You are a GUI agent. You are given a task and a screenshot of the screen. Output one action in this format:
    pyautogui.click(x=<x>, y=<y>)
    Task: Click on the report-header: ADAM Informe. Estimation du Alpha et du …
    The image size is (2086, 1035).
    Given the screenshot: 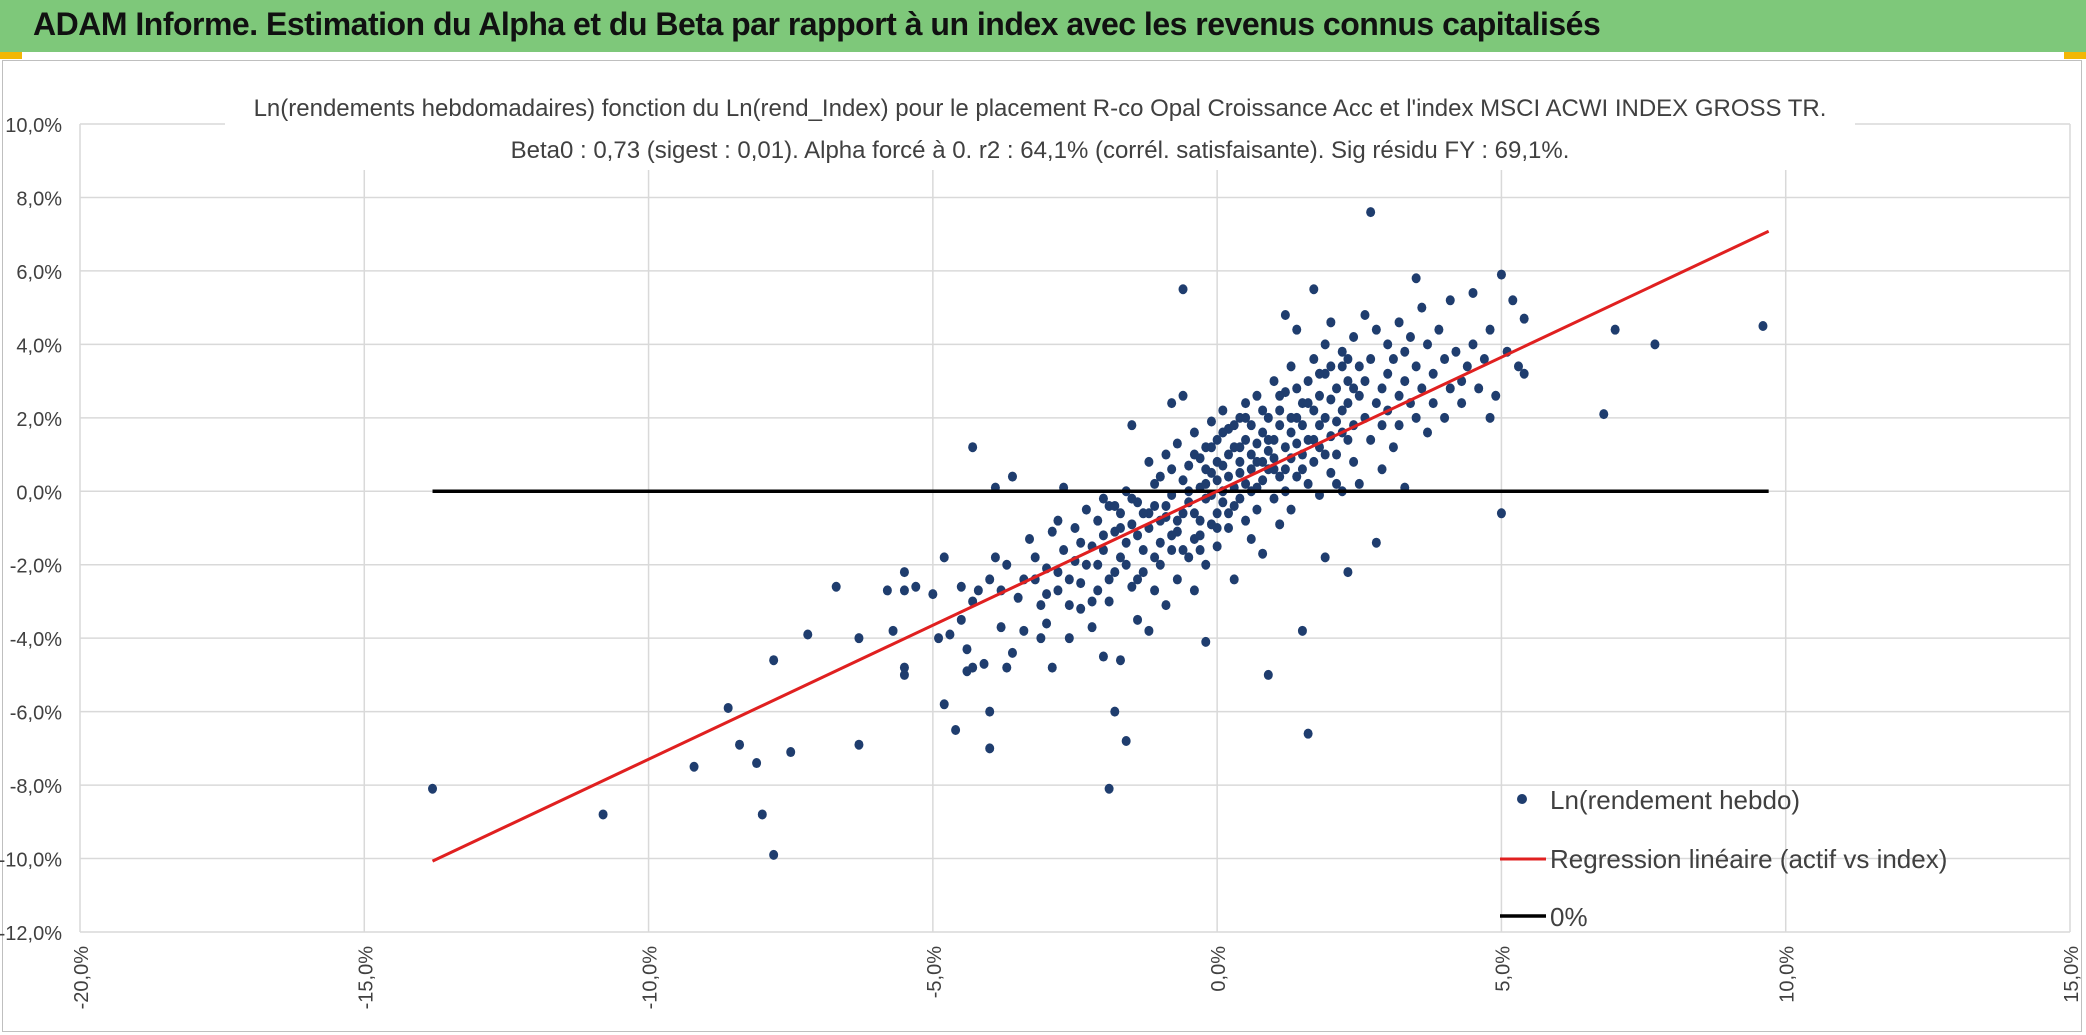 What is the action you would take?
    pyautogui.click(x=1043, y=26)
    